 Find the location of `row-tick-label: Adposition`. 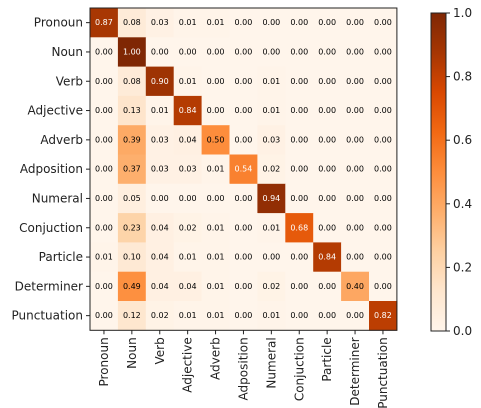

row-tick-label: Adposition is located at coordinates (51, 169).